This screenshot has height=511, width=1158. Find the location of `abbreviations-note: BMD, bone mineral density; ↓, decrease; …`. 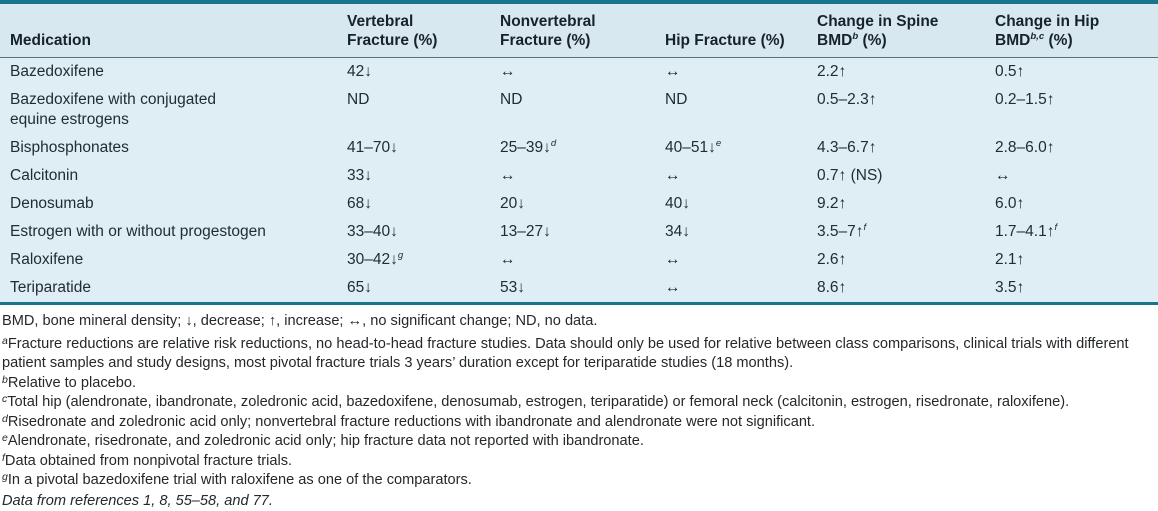

abbreviations-note: BMD, bone mineral density; ↓, decrease; … is located at coordinates (578, 322).